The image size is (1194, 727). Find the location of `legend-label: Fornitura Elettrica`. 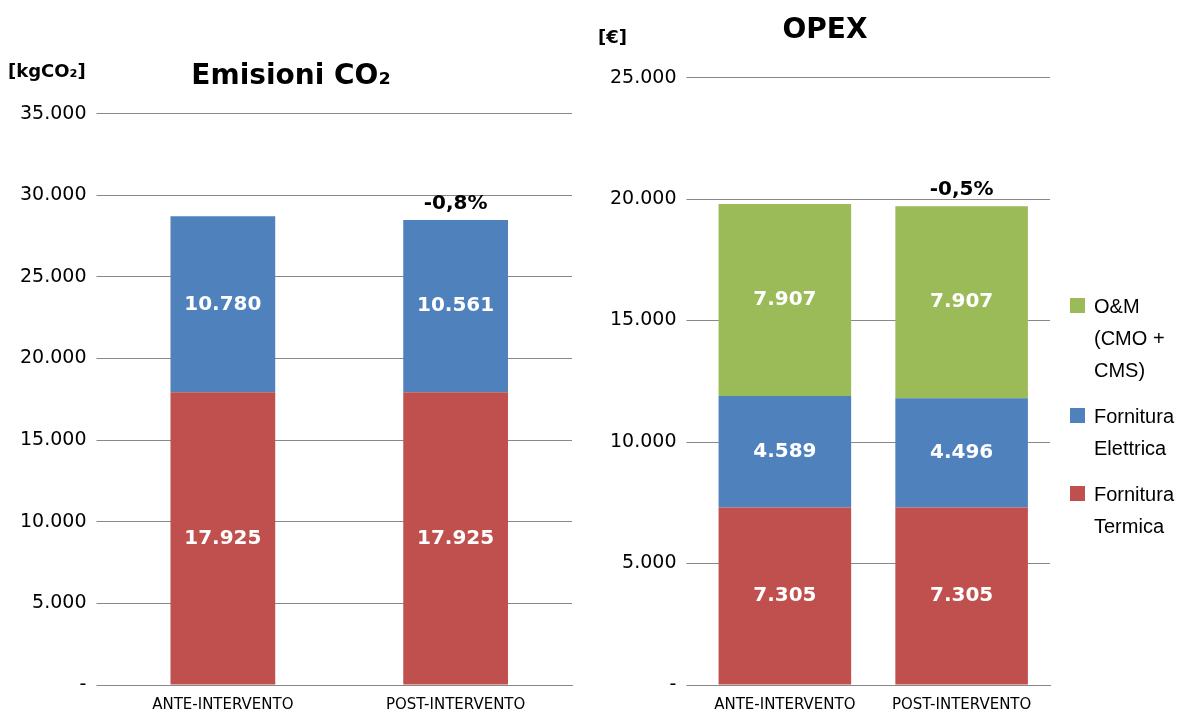

legend-label: Fornitura Elettrica is located at coordinates (1134, 432).